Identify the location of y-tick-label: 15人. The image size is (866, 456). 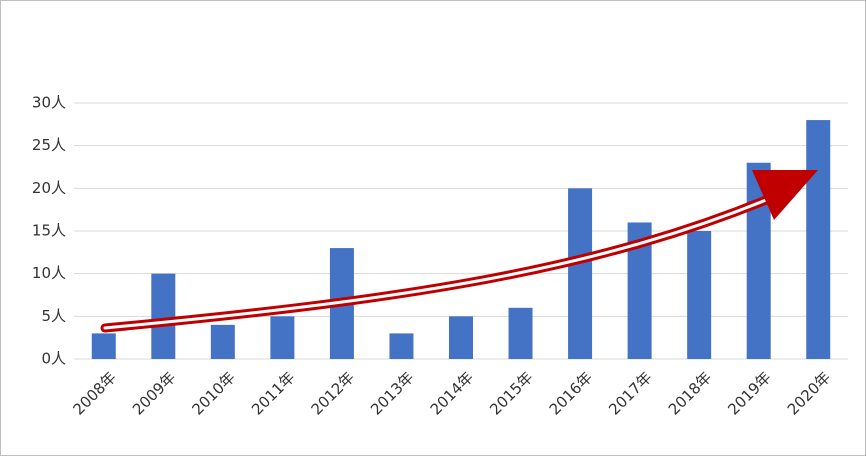
(49, 231).